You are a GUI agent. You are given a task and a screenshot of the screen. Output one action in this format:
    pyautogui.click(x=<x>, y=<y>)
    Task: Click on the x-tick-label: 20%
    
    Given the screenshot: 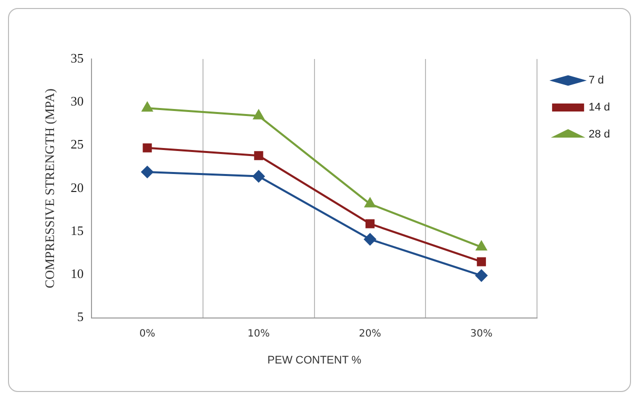 What is the action you would take?
    pyautogui.click(x=370, y=334)
    